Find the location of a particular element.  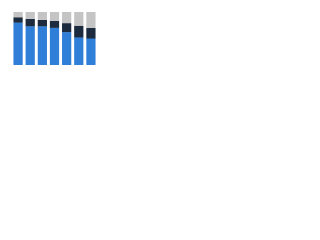

chart is located at coordinates (54, 39).